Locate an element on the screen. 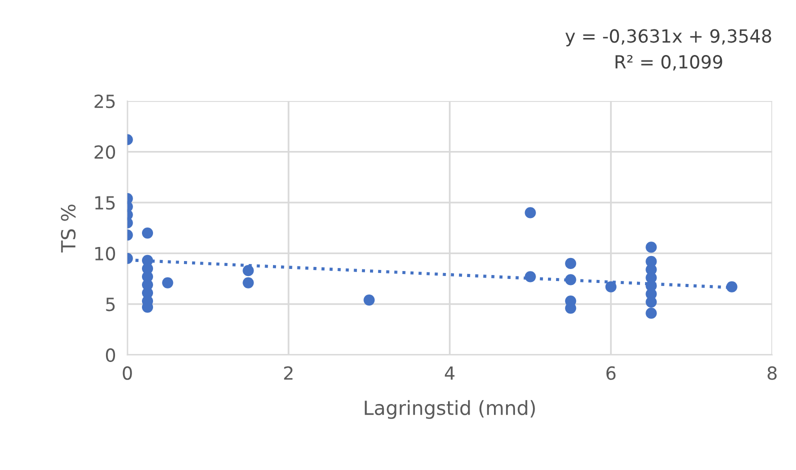 The width and height of the screenshot is (796, 470). y-tick-label: 20 is located at coordinates (105, 152).